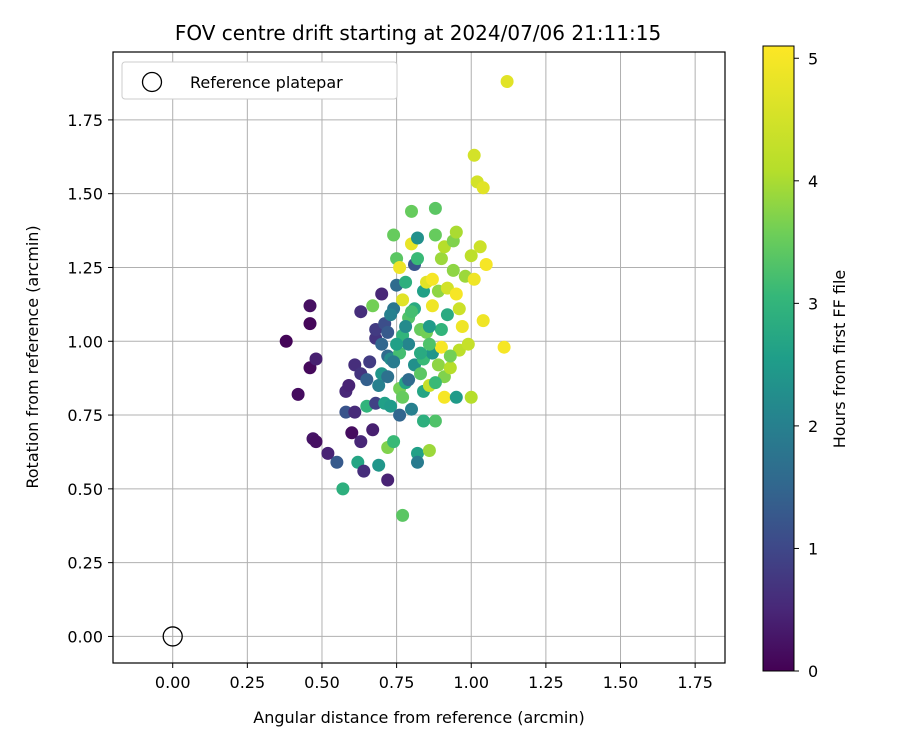 The height and width of the screenshot is (750, 900). What do you see at coordinates (621, 682) in the screenshot?
I see `x-tick-label: 1.50` at bounding box center [621, 682].